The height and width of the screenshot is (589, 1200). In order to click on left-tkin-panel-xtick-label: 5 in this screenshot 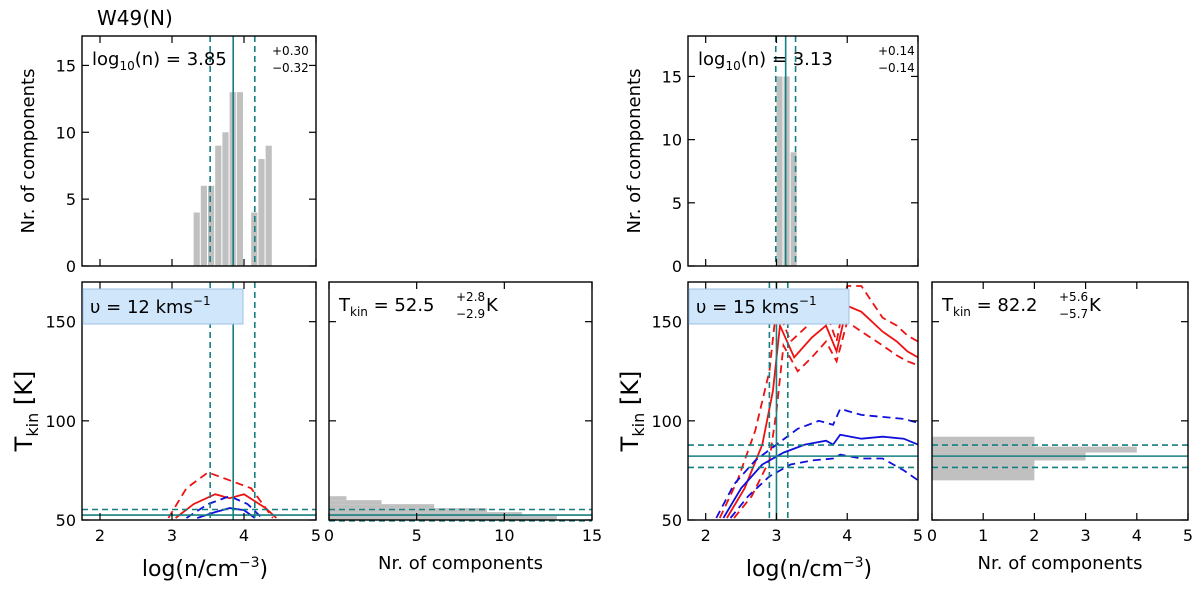, I will do `click(316, 535)`.